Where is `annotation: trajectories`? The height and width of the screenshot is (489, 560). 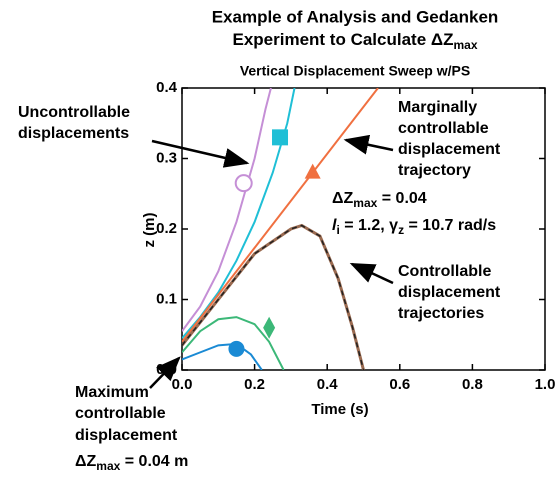
annotation: trajectories is located at coordinates (441, 313).